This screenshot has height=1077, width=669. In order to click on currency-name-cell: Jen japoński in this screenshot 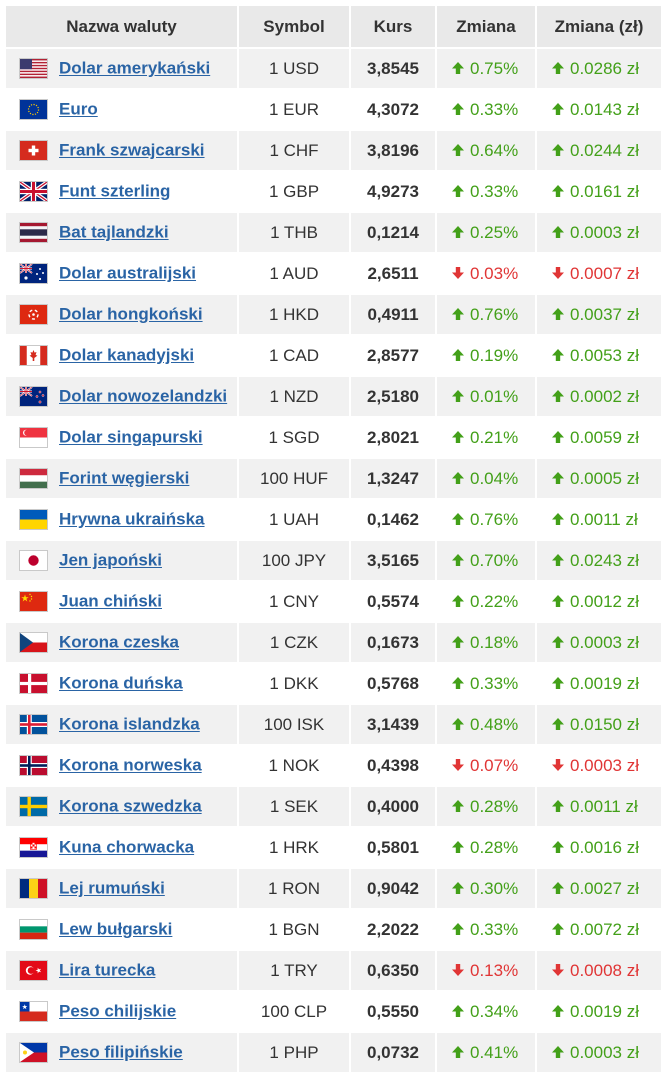, I will do `click(122, 561)`.